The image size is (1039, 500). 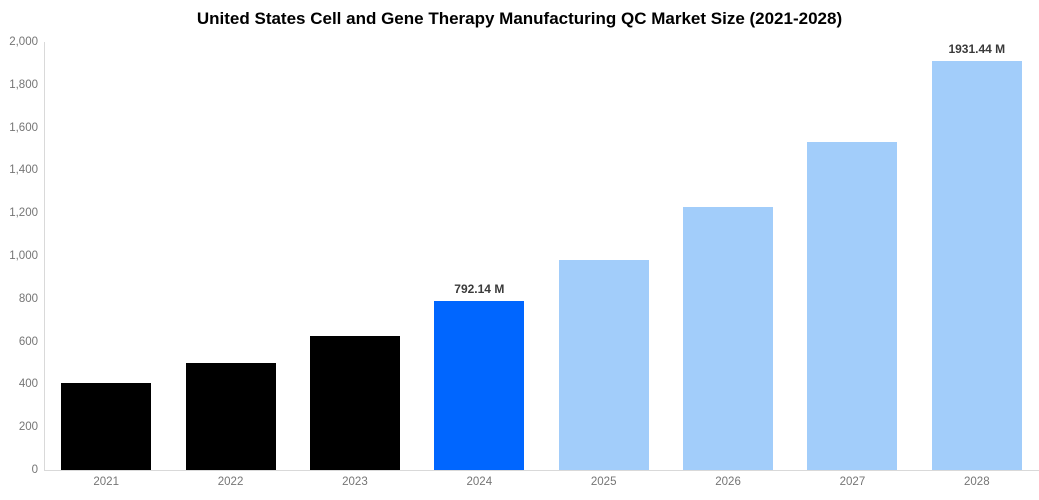 I want to click on bar-value-label-2028: 1931.44 M, so click(x=977, y=49).